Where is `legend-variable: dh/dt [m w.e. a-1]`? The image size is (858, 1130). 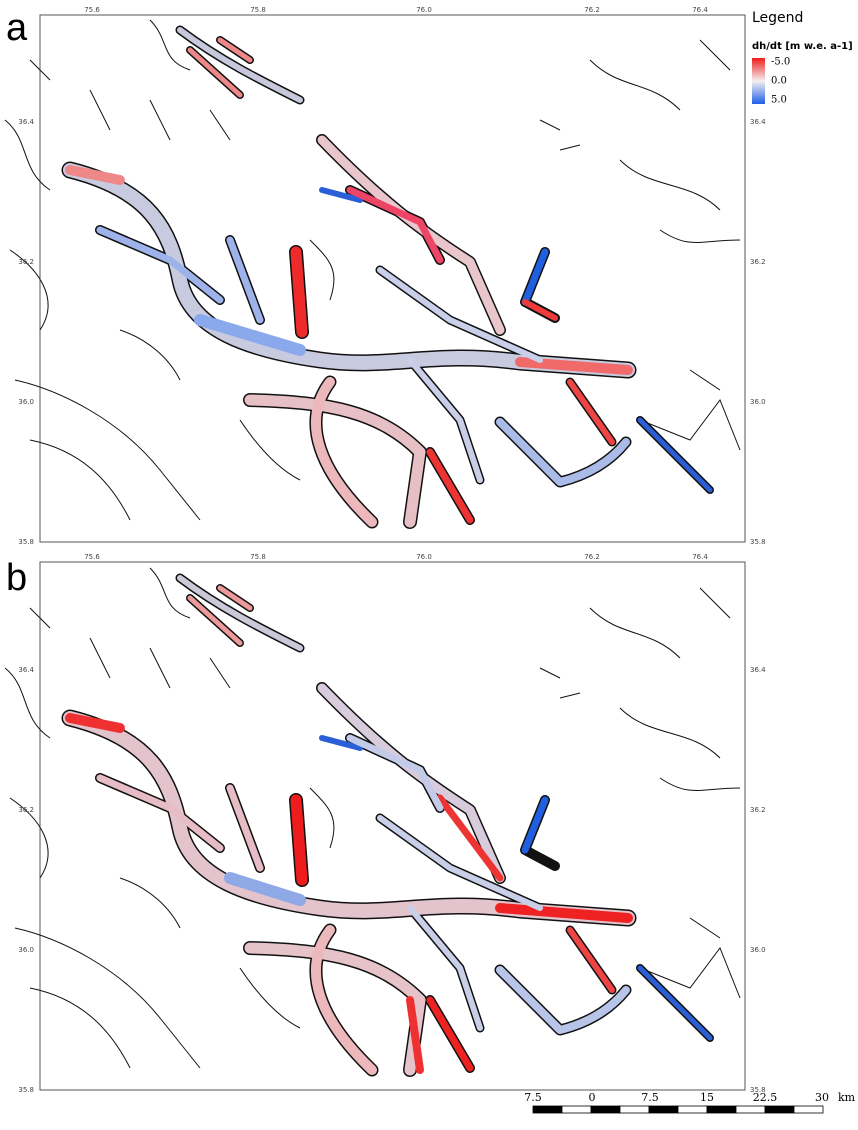
legend-variable: dh/dt [m w.e. a-1] is located at coordinates (802, 46).